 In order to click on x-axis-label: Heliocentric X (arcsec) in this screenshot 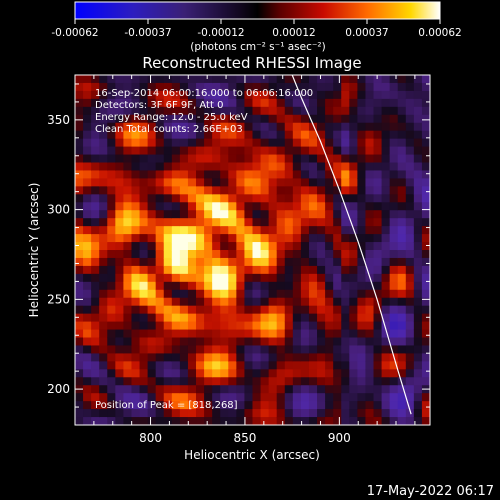, I will do `click(252, 455)`.